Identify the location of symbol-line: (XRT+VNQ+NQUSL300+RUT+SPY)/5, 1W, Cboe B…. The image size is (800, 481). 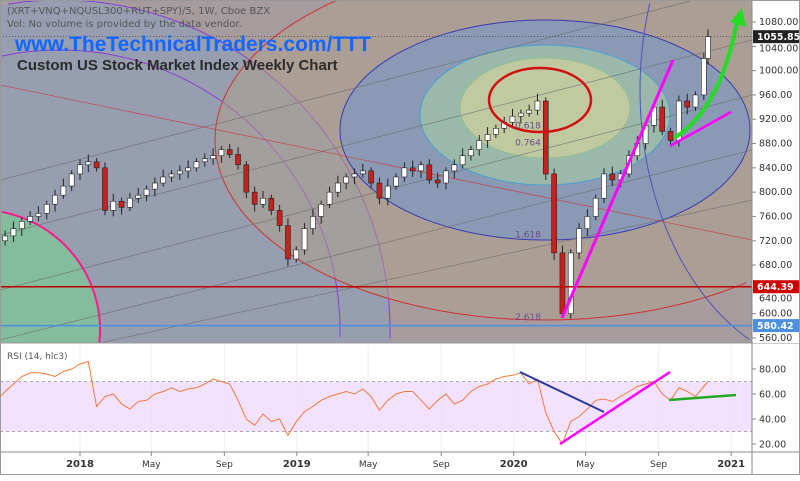
(139, 11).